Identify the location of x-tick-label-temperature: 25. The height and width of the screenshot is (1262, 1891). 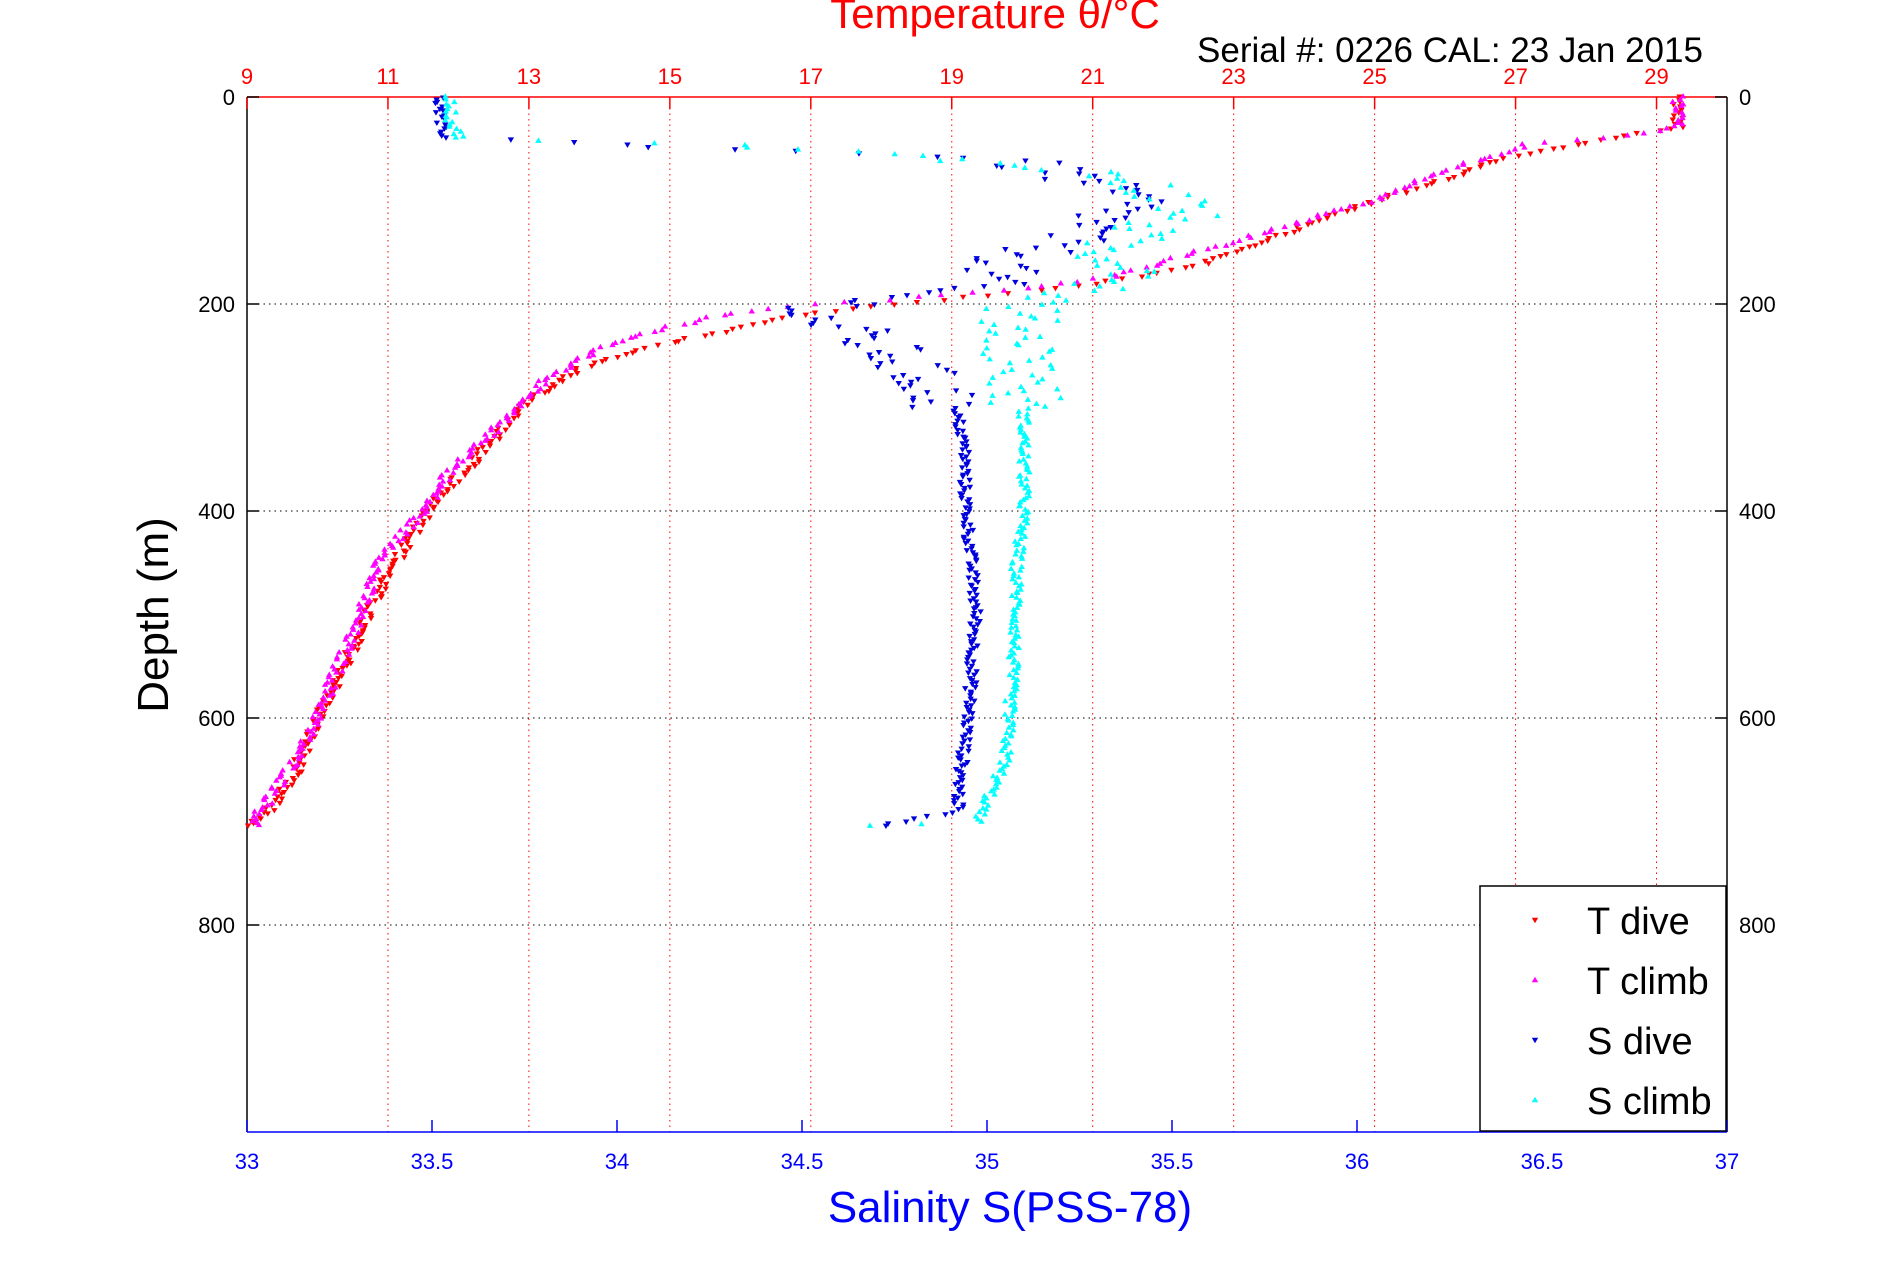
(1374, 76).